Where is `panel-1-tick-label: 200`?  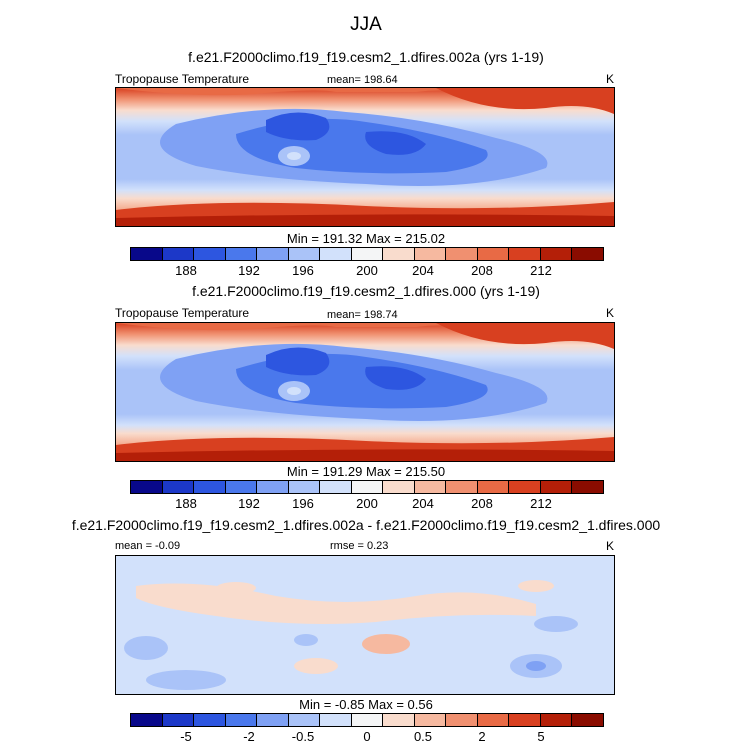 panel-1-tick-label: 200 is located at coordinates (367, 270).